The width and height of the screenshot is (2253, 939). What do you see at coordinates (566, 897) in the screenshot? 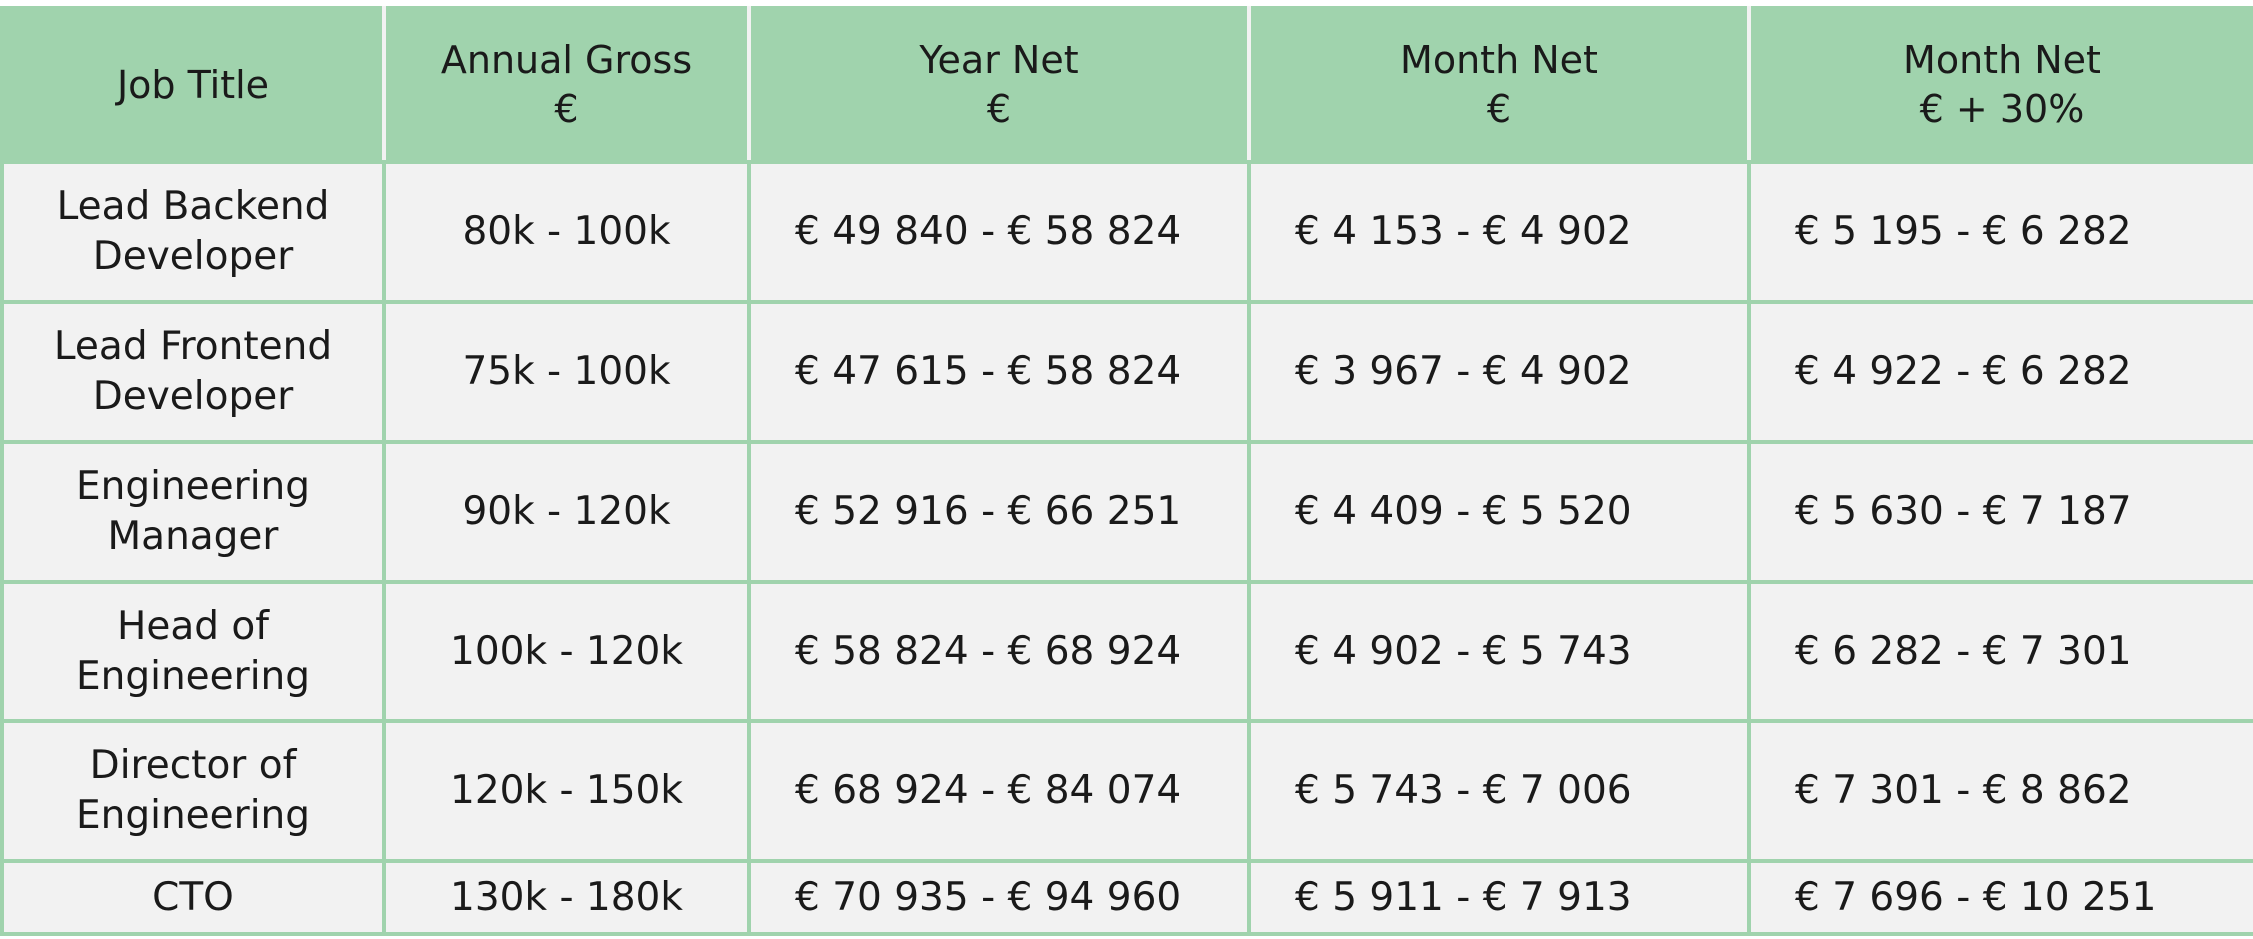
I see `annual-gross-cell: 130k - 180k` at bounding box center [566, 897].